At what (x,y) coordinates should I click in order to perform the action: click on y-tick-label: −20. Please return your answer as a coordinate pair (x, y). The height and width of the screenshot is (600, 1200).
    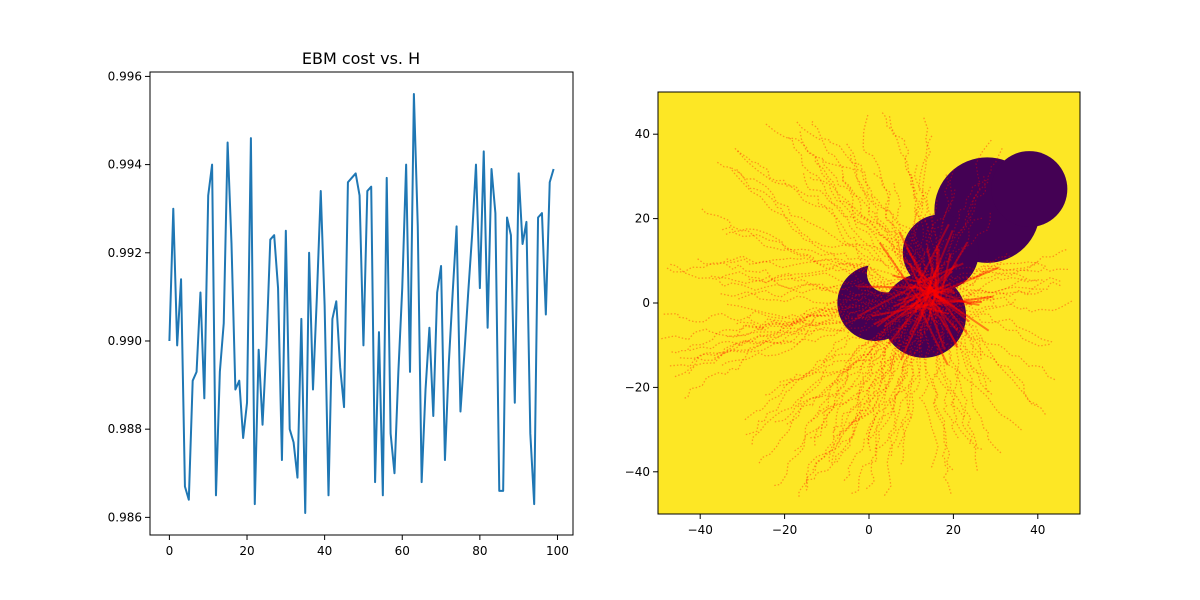
    Looking at the image, I should click on (637, 387).